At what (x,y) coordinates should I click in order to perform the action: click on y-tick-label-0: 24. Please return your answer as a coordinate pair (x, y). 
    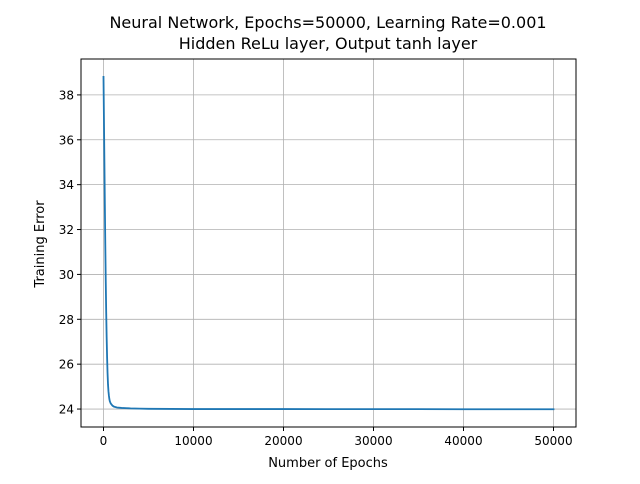
    Looking at the image, I should click on (66, 410).